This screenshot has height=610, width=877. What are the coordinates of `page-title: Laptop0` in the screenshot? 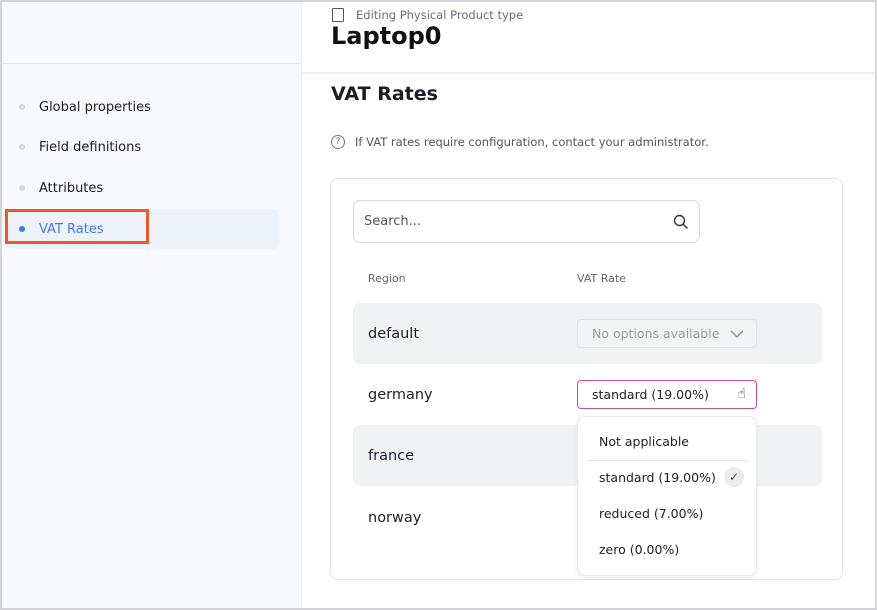 It's located at (386, 36).